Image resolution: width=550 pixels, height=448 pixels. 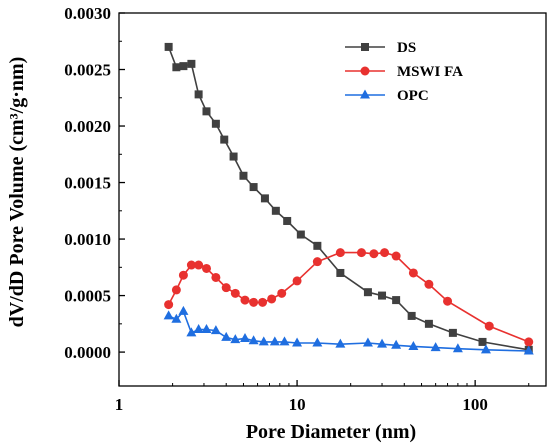 What do you see at coordinates (87, 13) in the screenshot?
I see `y-tick-label: 0.0030` at bounding box center [87, 13].